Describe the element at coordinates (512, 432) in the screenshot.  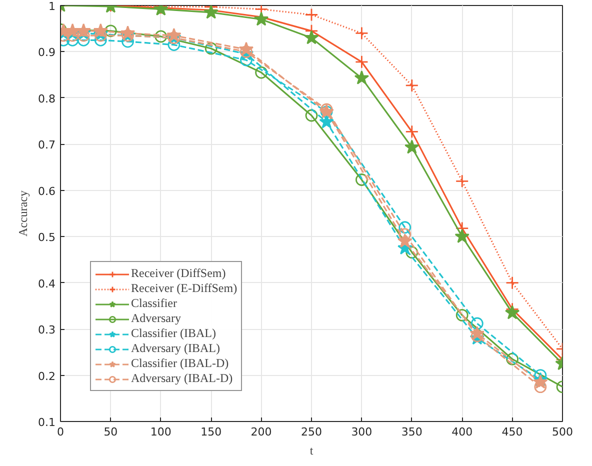
I see `x-tick-label: 450` at that location.